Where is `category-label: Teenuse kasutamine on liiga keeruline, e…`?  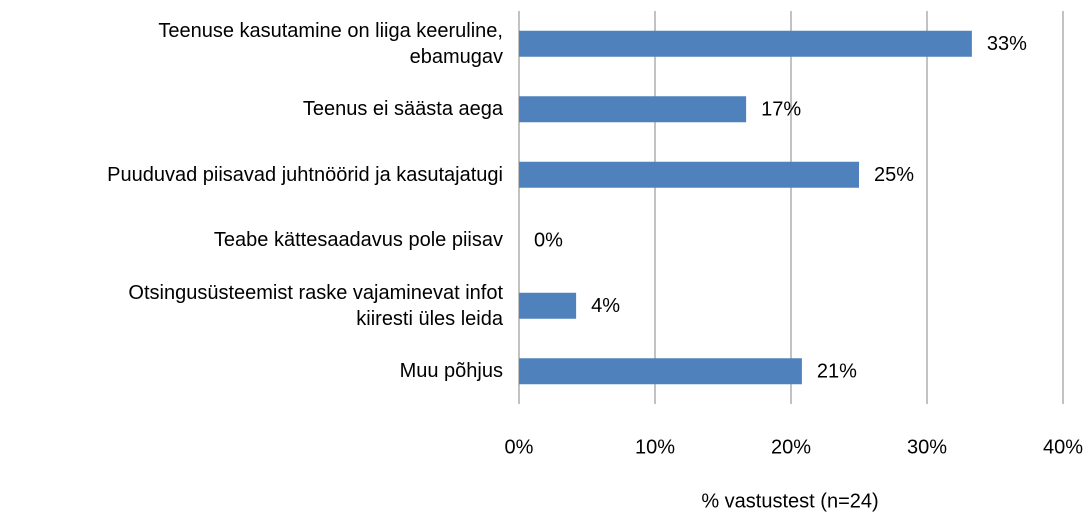 category-label: Teenuse kasutamine on liiga keeruline, e… is located at coordinates (330, 43).